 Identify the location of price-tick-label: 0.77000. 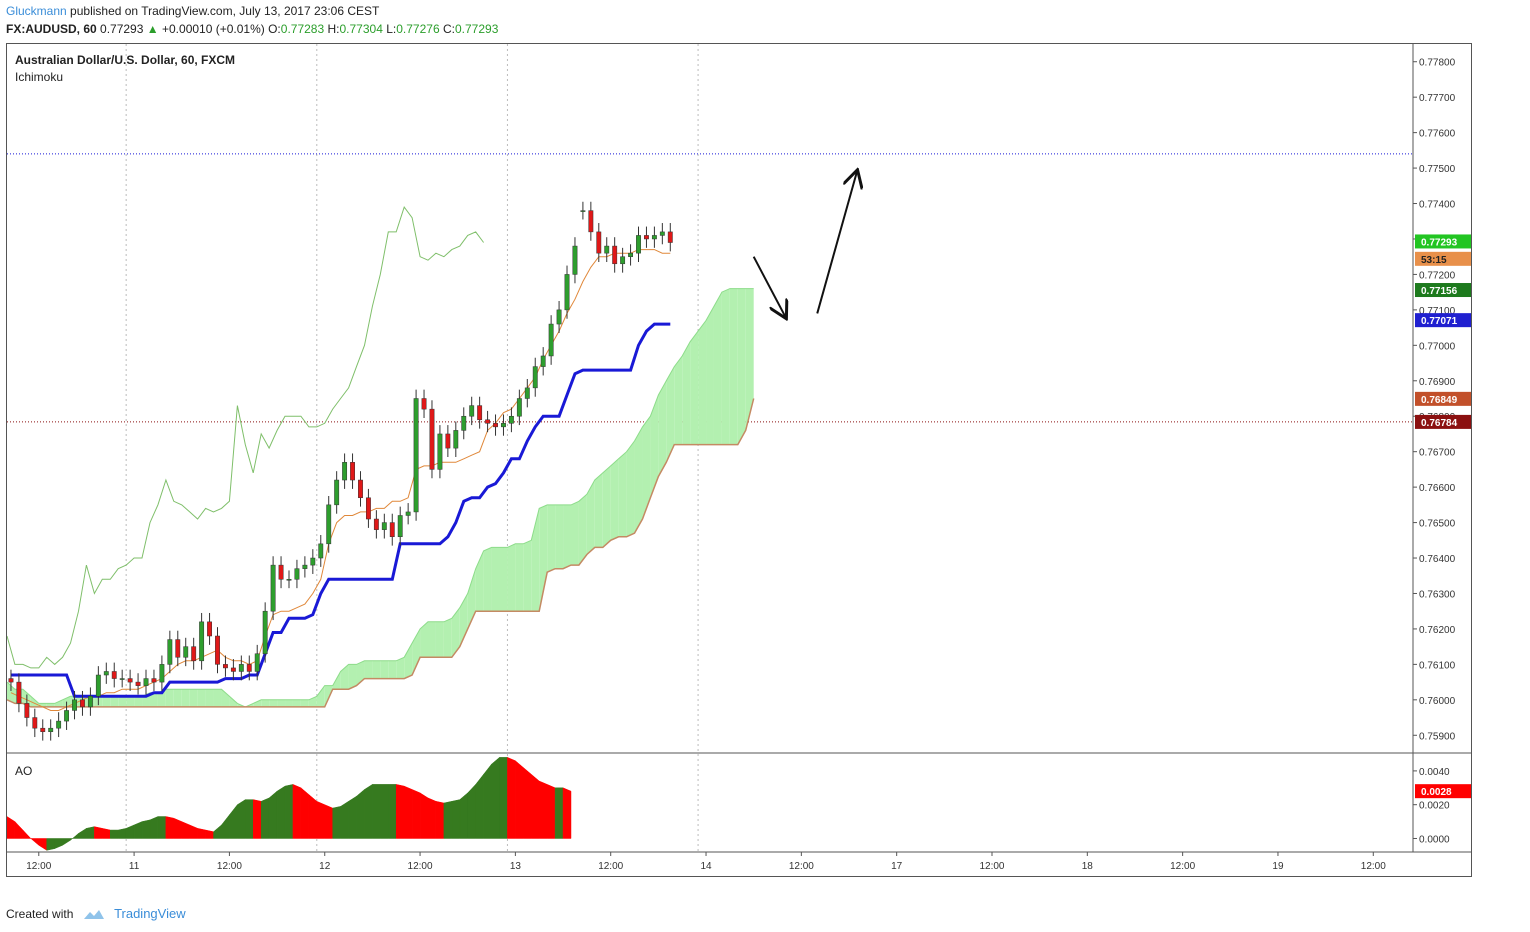
(1437, 346).